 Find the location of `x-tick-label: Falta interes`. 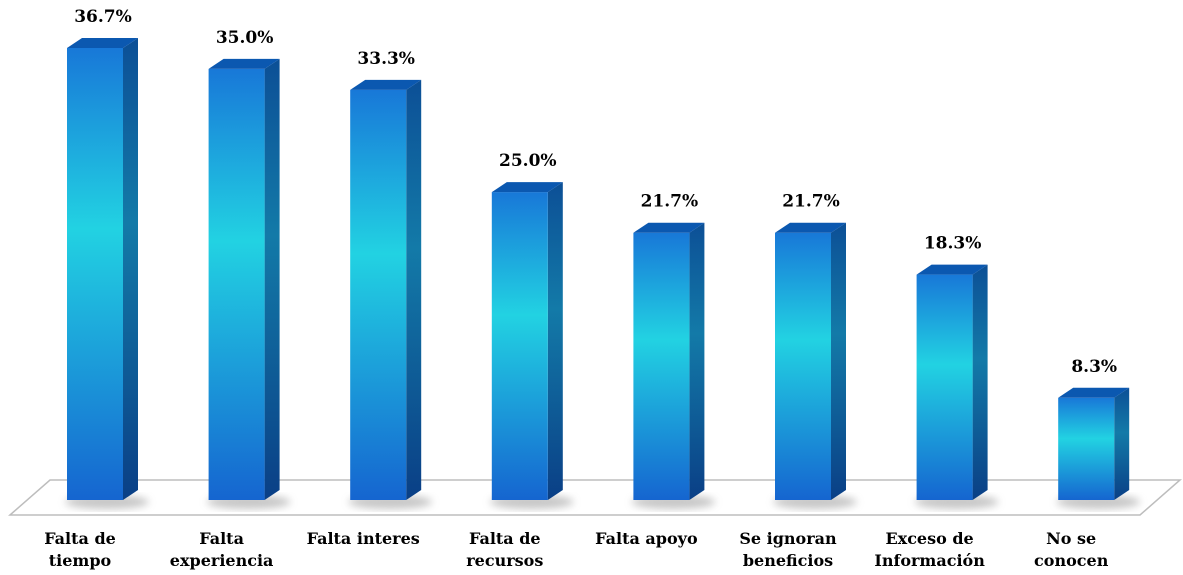

x-tick-label: Falta interes is located at coordinates (363, 538).